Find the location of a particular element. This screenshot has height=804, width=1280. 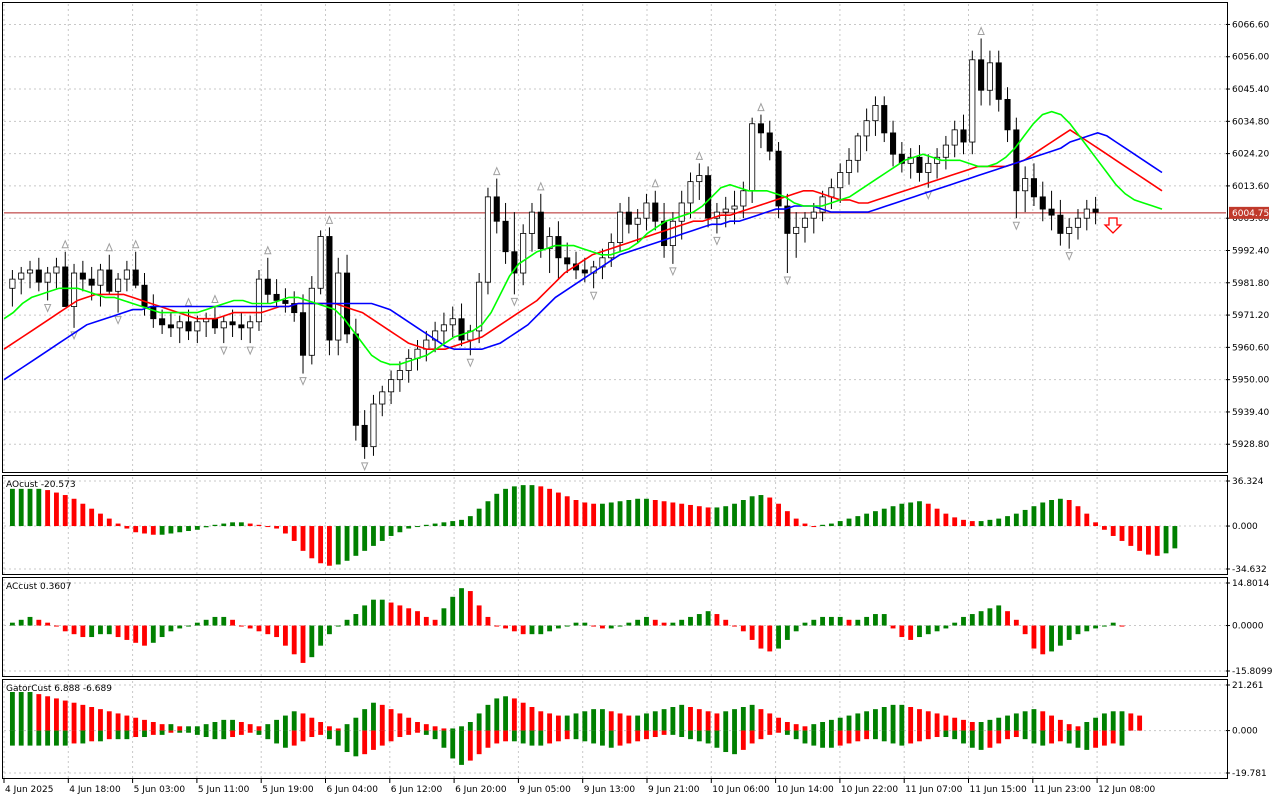

fractal-up-icon is located at coordinates (329, 219).